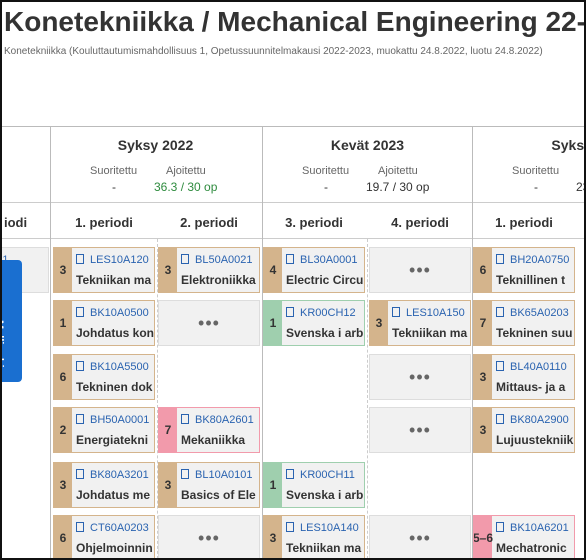  I want to click on period-label: 3. periodi, so click(314, 222).